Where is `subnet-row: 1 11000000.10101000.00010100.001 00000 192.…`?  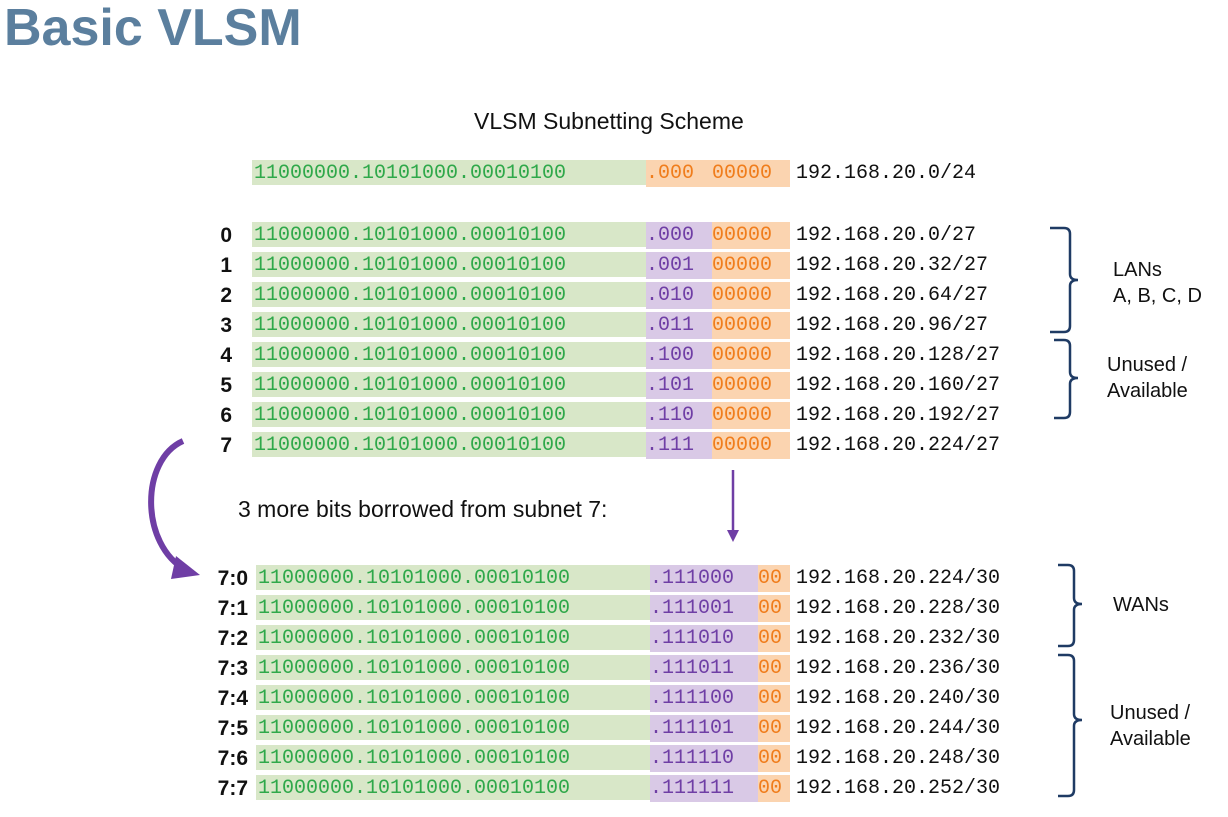 subnet-row: 1 11000000.10101000.00010100.001 00000 192.… is located at coordinates (614, 266).